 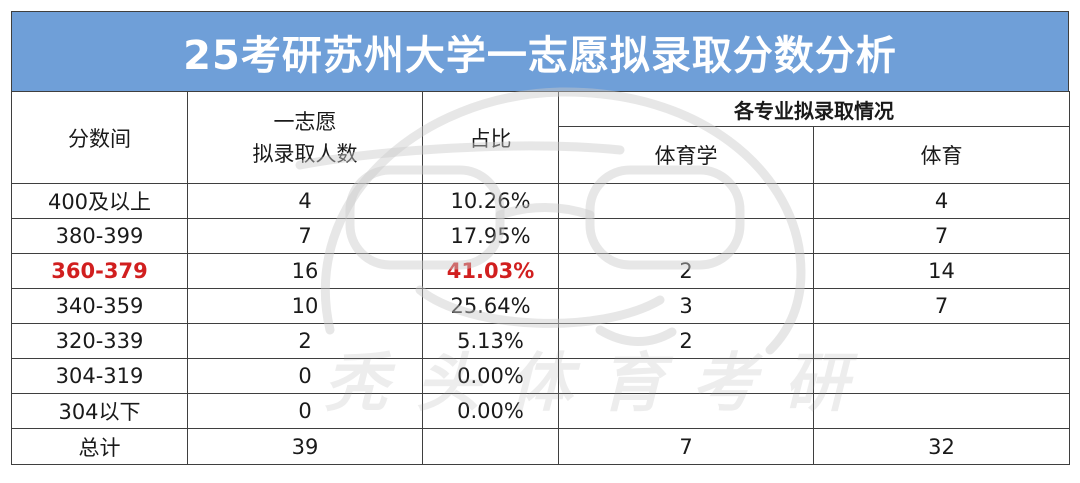 What do you see at coordinates (305, 137) in the screenshot?
I see `header-admitted-count: 一志愿 拟录取人数` at bounding box center [305, 137].